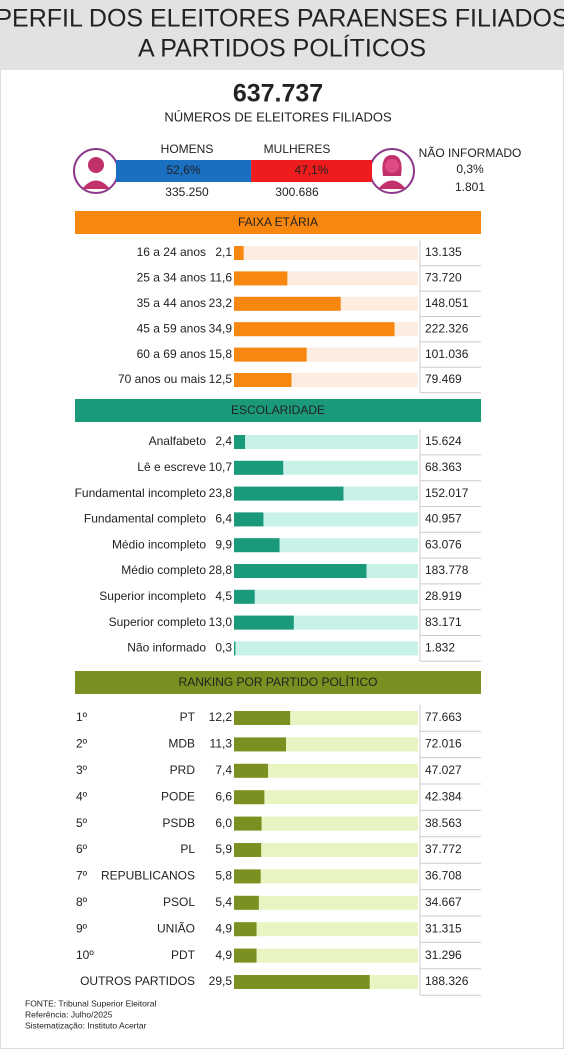 This screenshot has width=564, height=1049. What do you see at coordinates (278, 410) in the screenshot?
I see `section-title: ESCOLARIDADE` at bounding box center [278, 410].